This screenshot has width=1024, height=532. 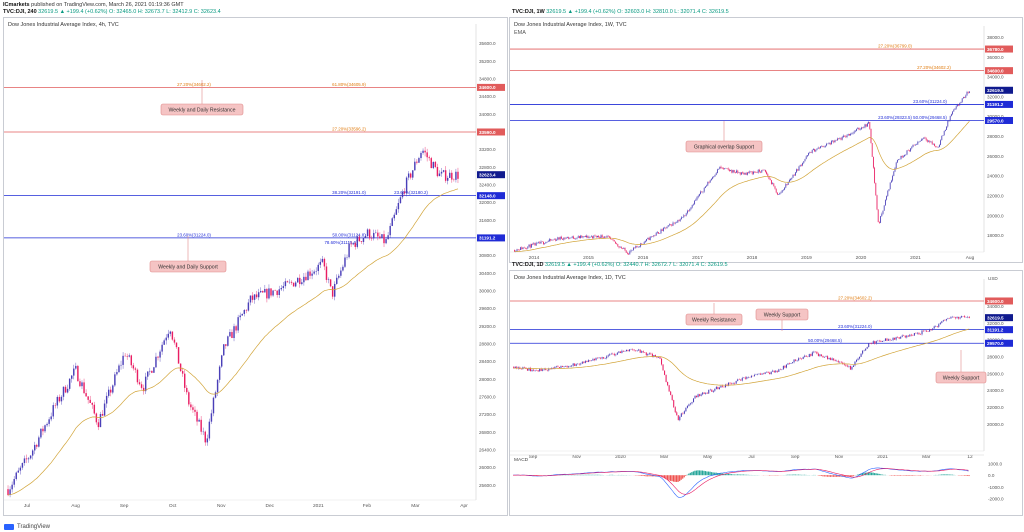 What do you see at coordinates (664, 457) in the screenshot?
I see `x-tick-label: Mar` at bounding box center [664, 457].